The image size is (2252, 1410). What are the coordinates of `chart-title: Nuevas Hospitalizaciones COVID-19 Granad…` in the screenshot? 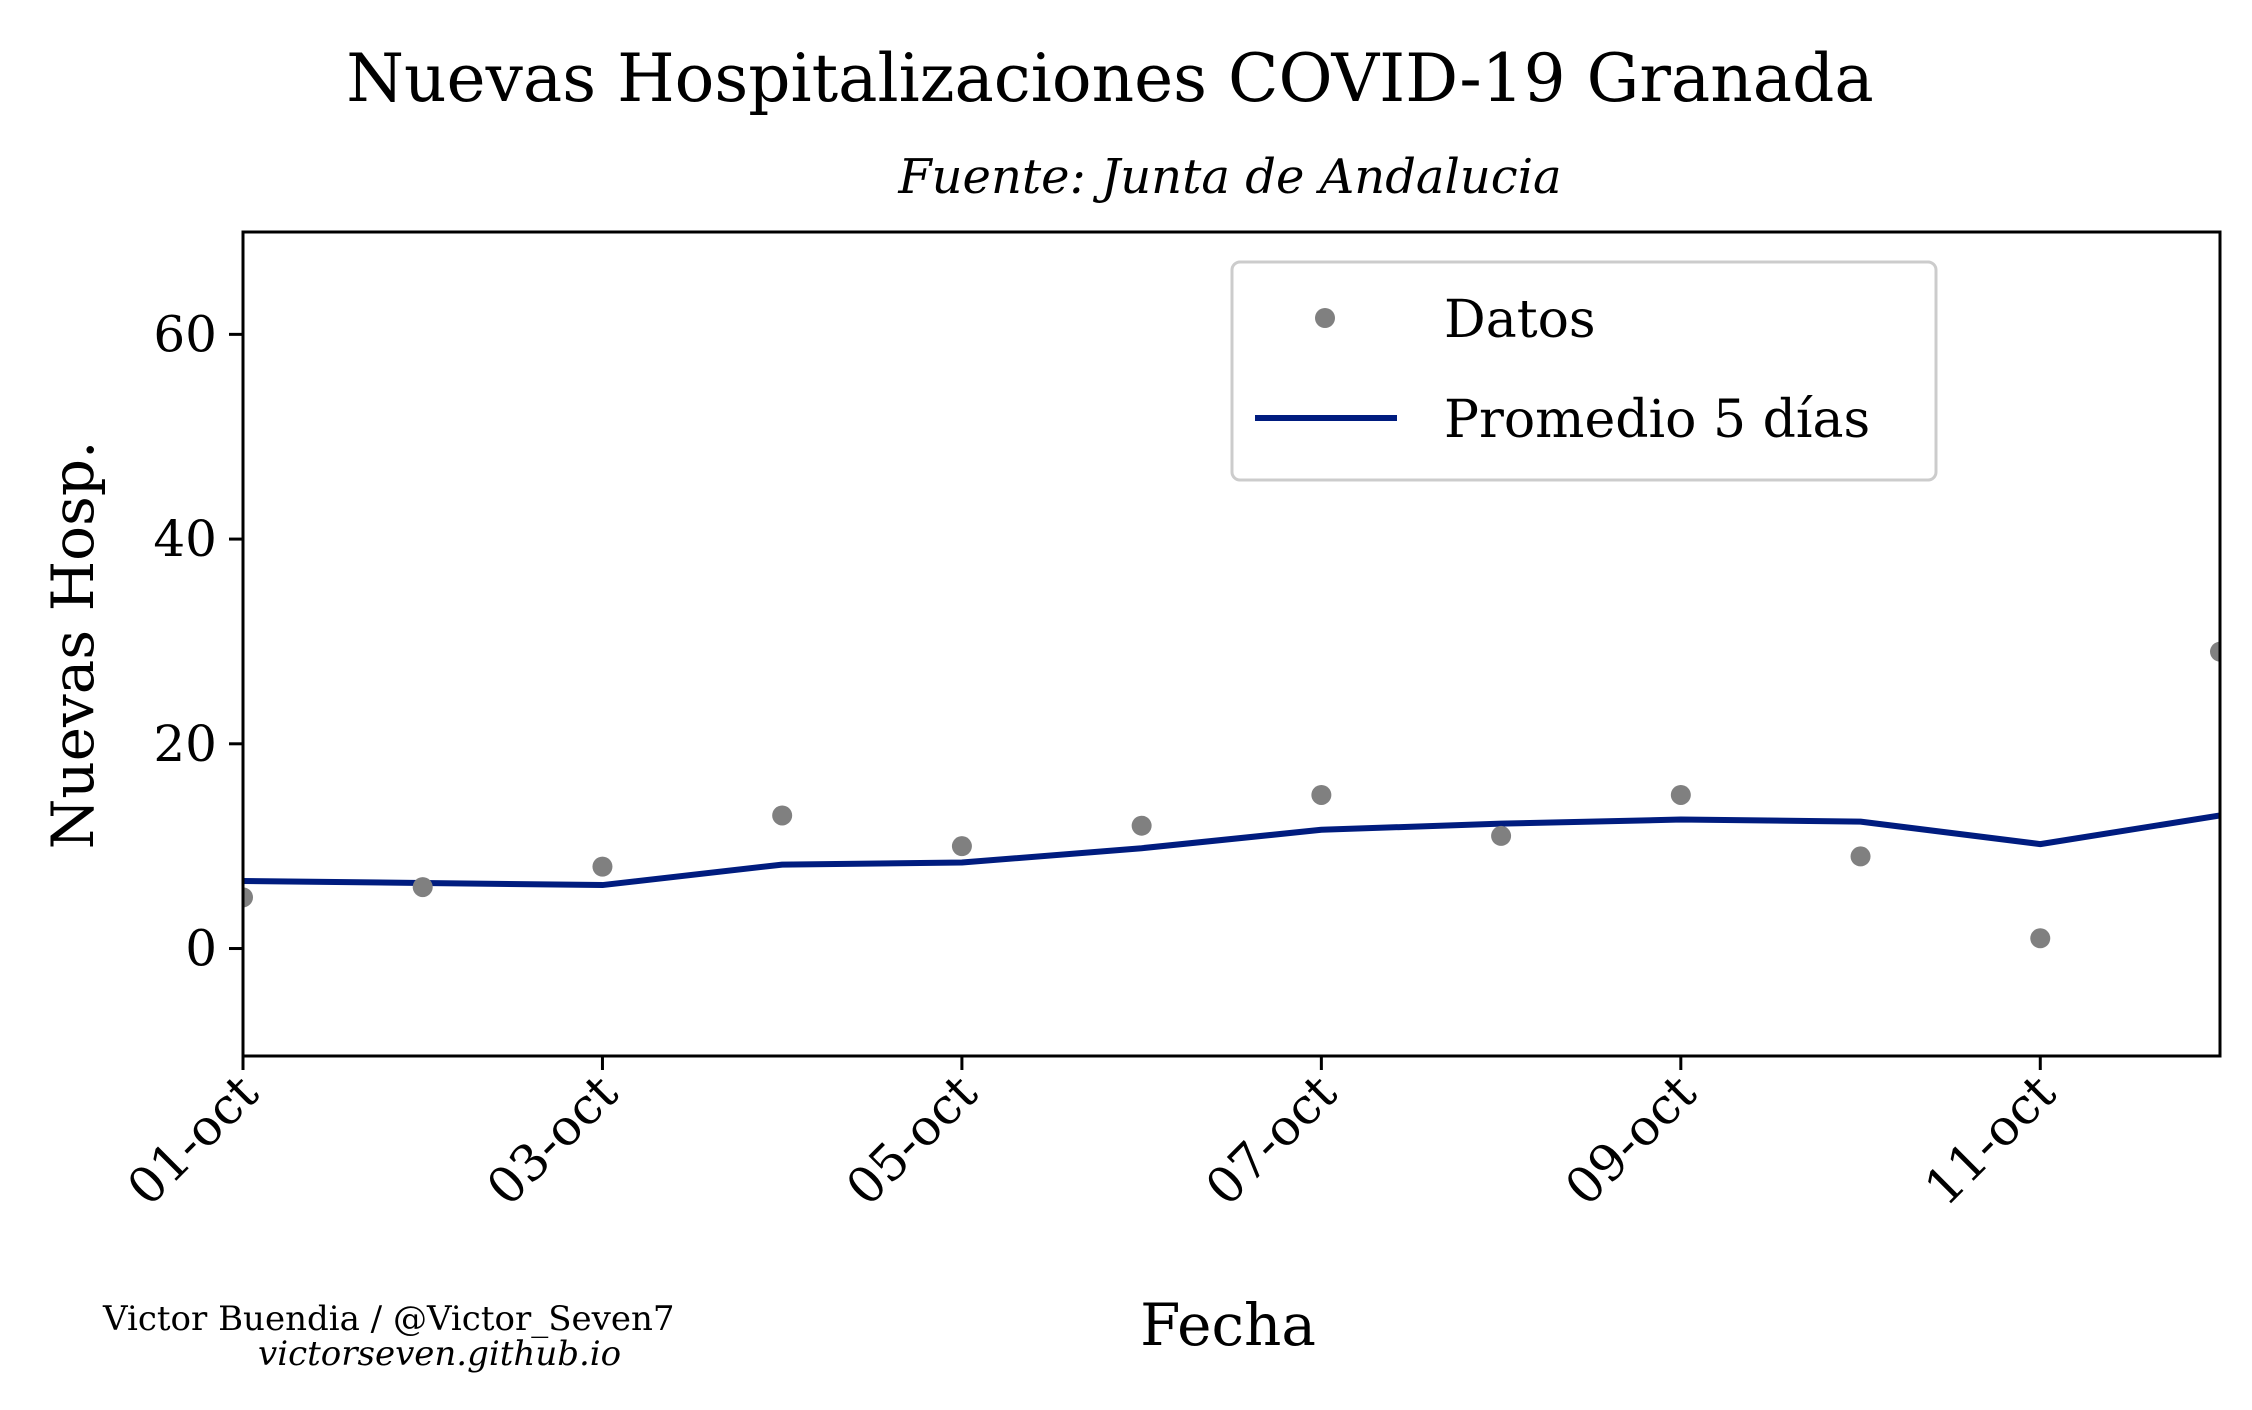 It's located at (1109, 78).